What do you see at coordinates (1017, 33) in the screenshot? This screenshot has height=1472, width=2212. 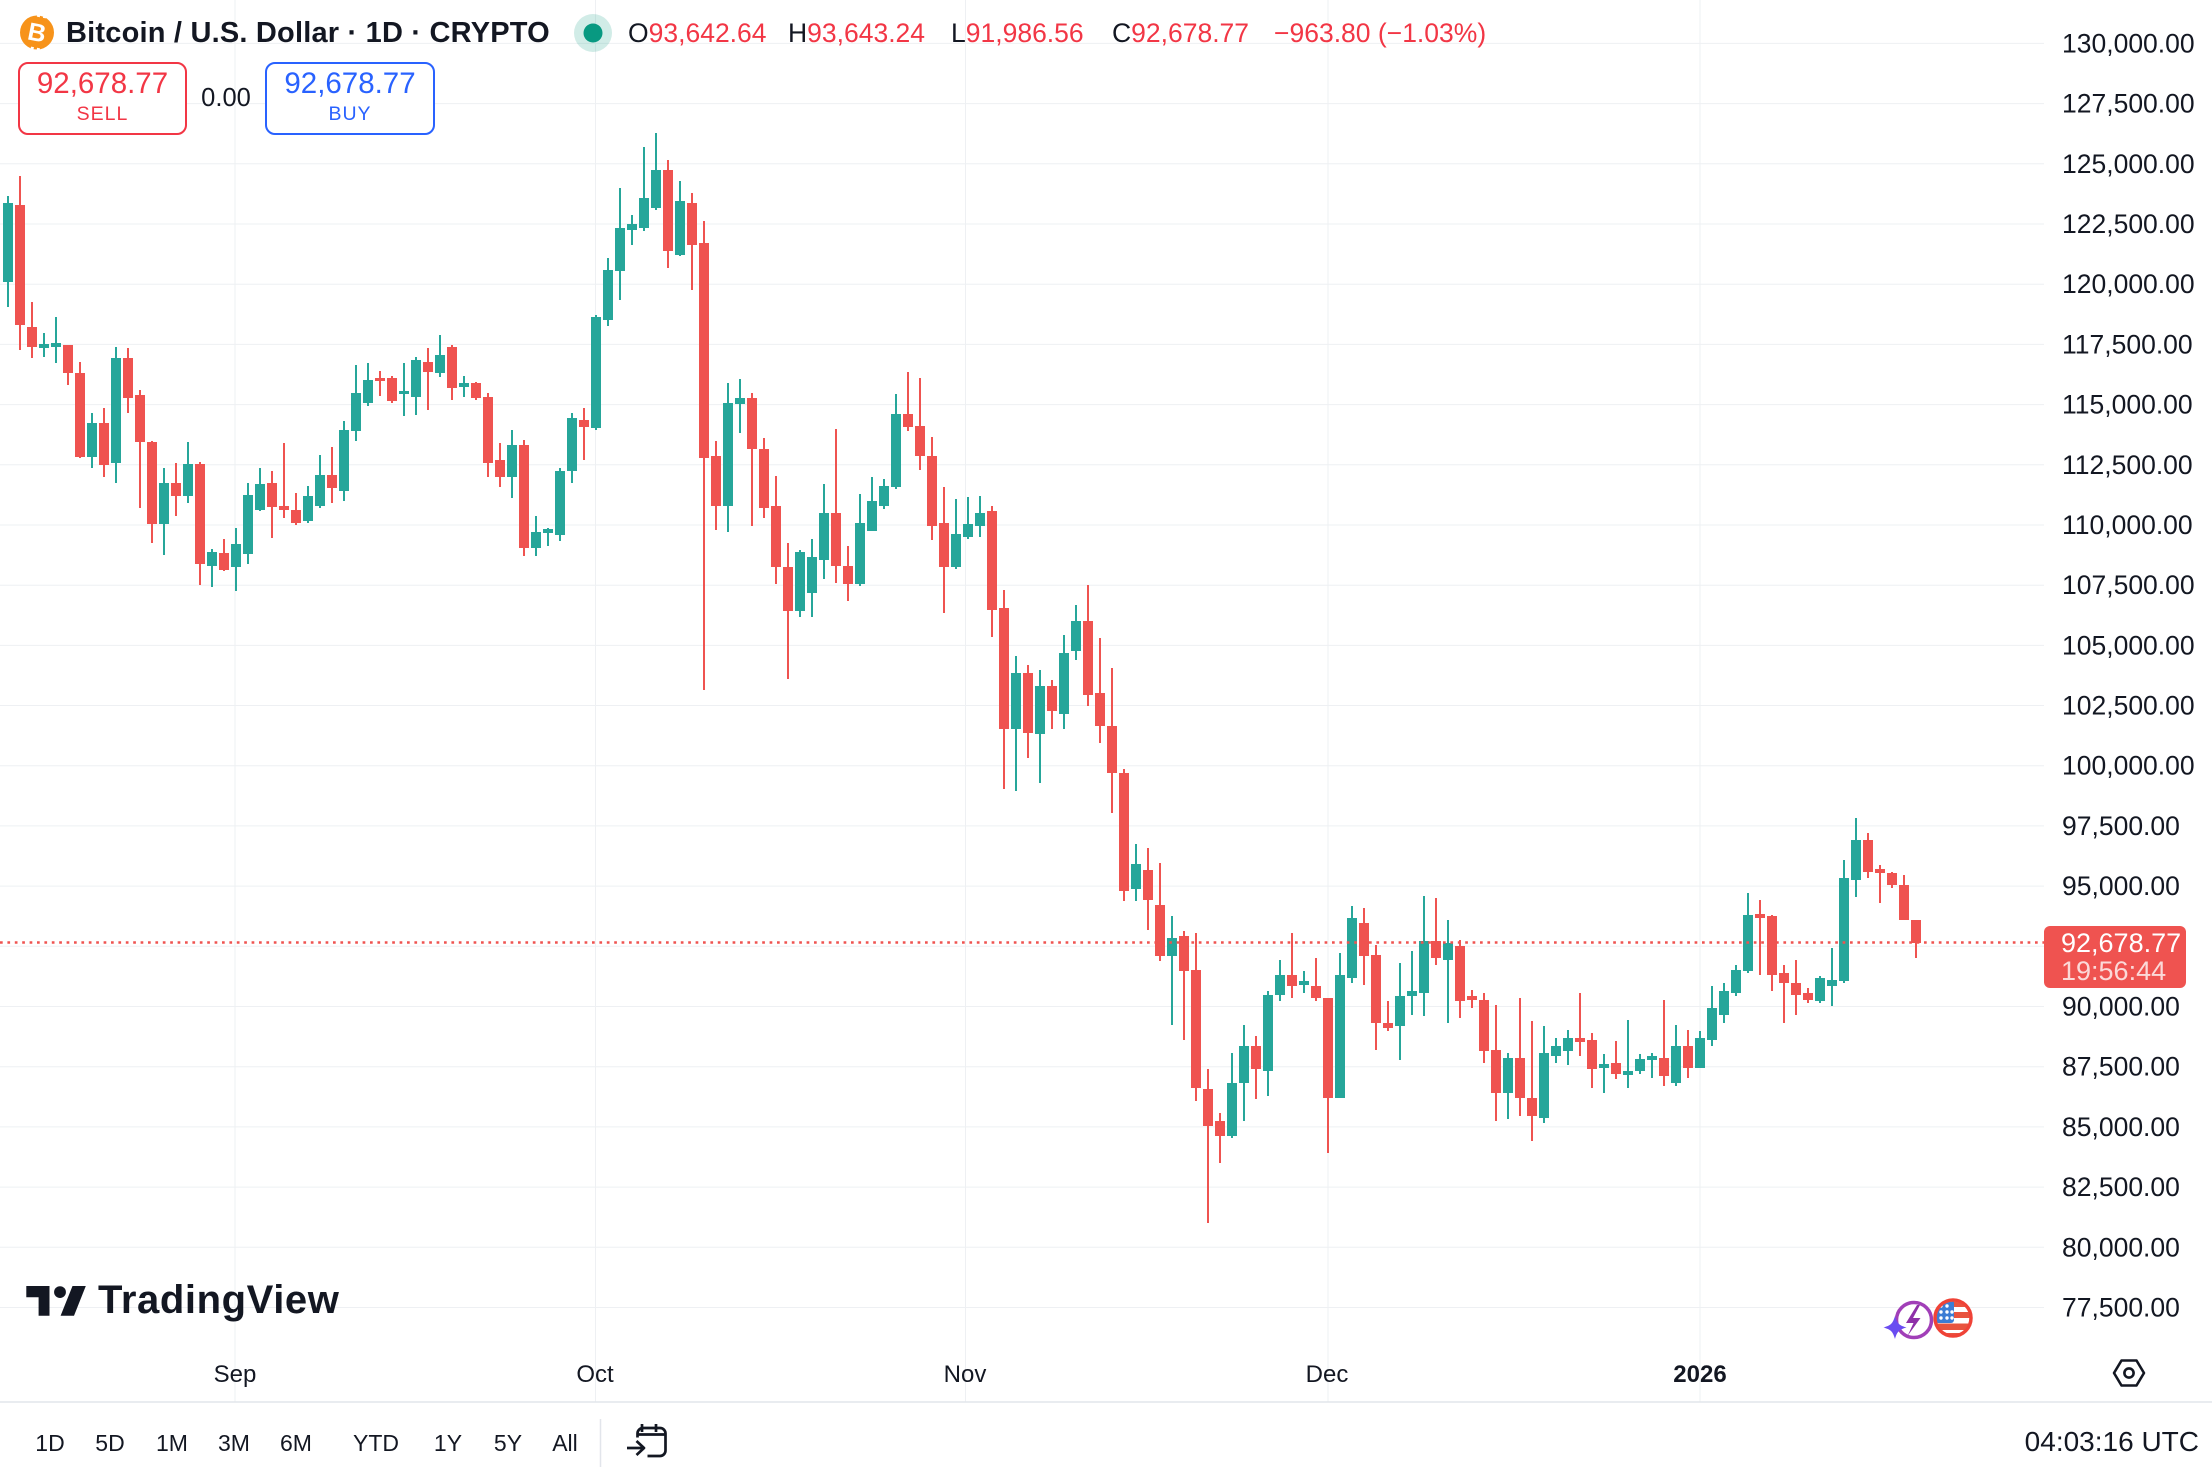 I see `svg-text: L91,986.56` at bounding box center [1017, 33].